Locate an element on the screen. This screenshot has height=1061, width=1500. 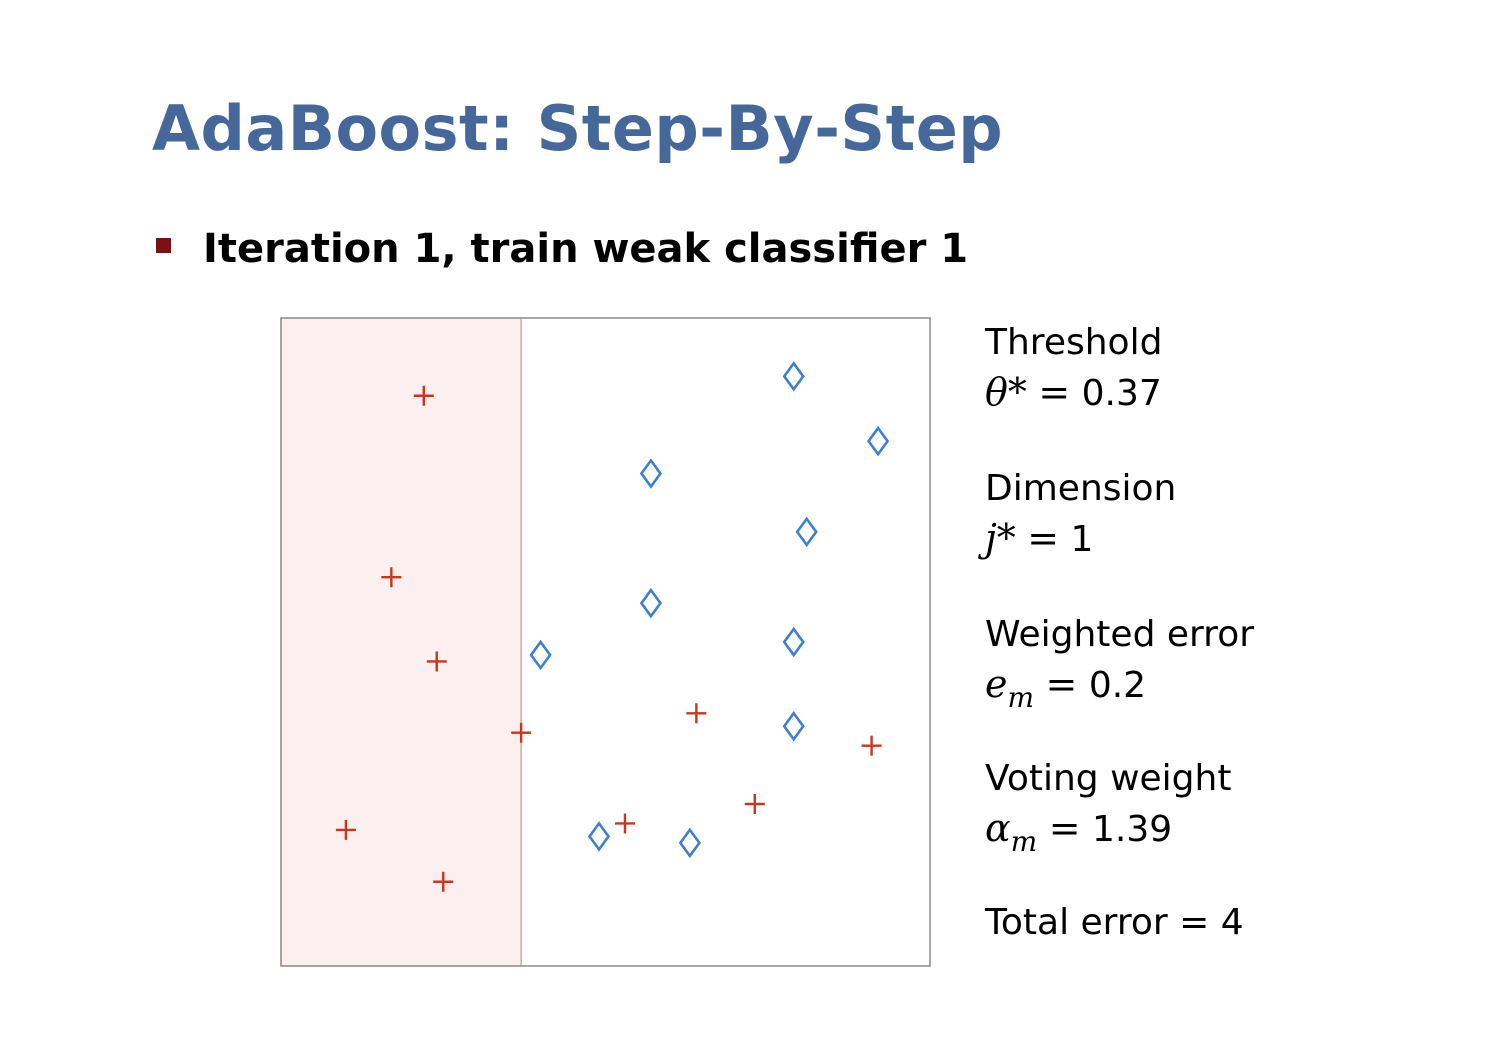
bullet-item: Iteration 1, train weak classifier 1 is located at coordinates (562, 249).